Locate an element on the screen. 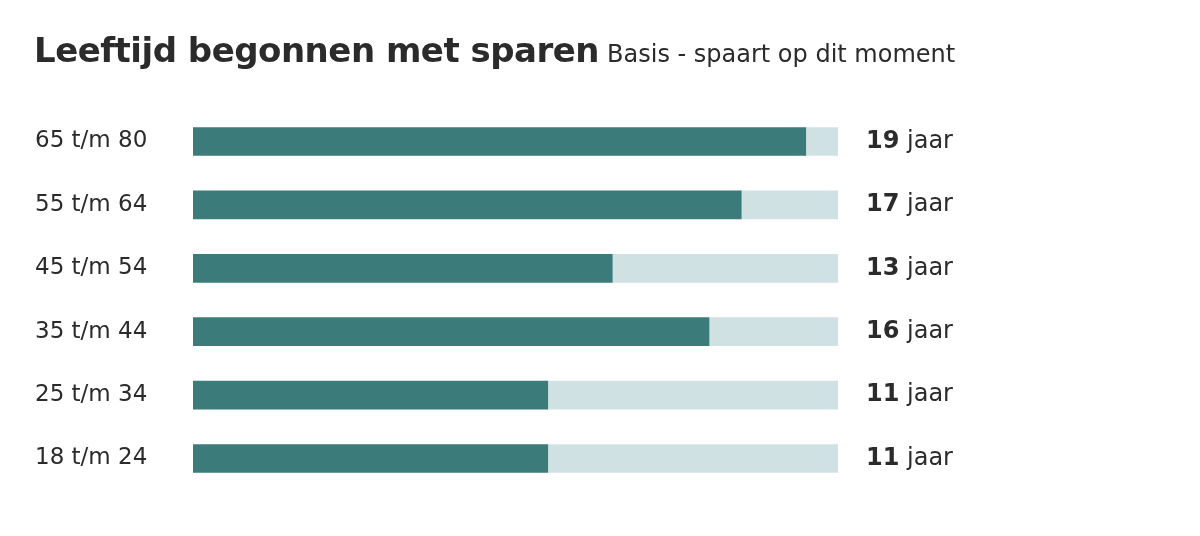  data-label: 19 jaar is located at coordinates (910, 139).